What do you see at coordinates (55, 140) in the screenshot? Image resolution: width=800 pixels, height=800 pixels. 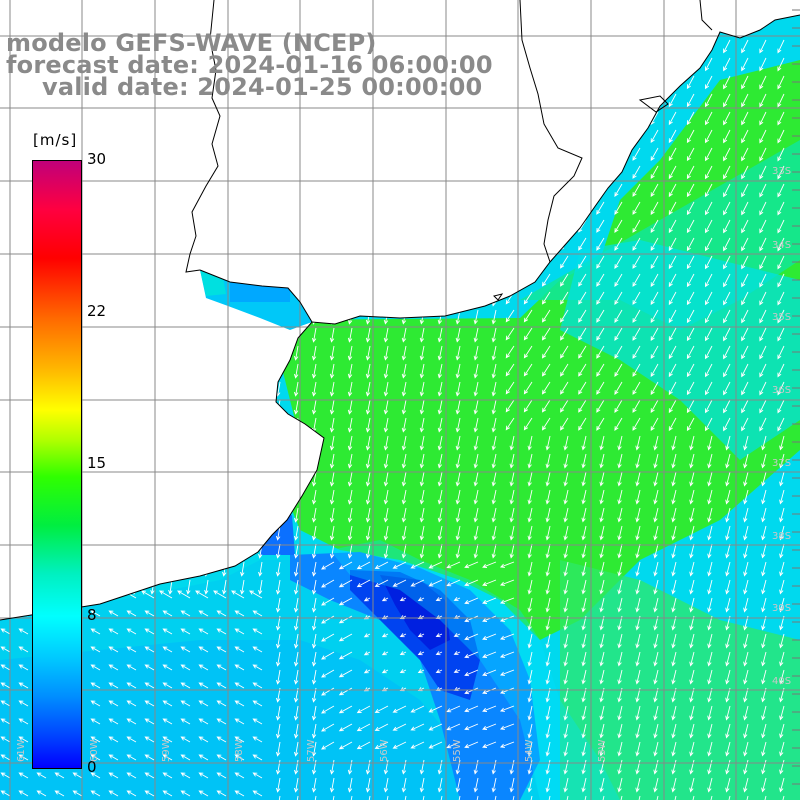 I see `color-scale-unit: [m/s]` at bounding box center [55, 140].